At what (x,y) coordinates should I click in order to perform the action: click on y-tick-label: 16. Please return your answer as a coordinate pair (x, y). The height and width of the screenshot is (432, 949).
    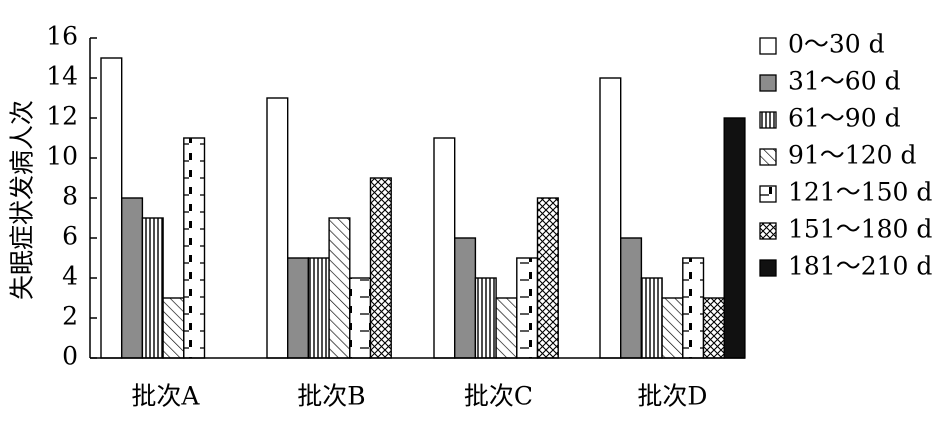
    Looking at the image, I should click on (62, 36).